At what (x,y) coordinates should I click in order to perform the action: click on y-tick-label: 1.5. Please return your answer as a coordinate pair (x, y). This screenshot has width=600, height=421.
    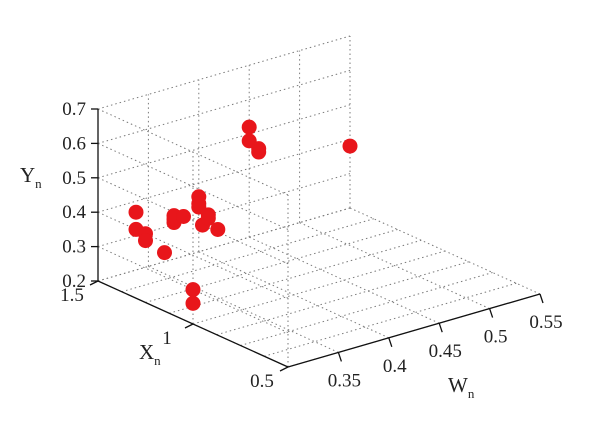
    Looking at the image, I should click on (72, 295).